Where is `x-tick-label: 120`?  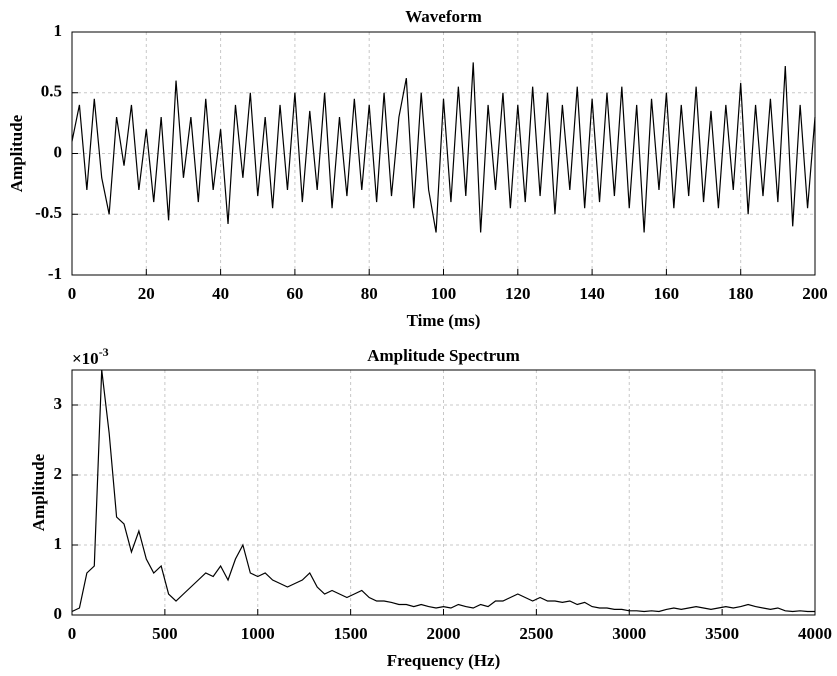
x-tick-label: 120 is located at coordinates (518, 293).